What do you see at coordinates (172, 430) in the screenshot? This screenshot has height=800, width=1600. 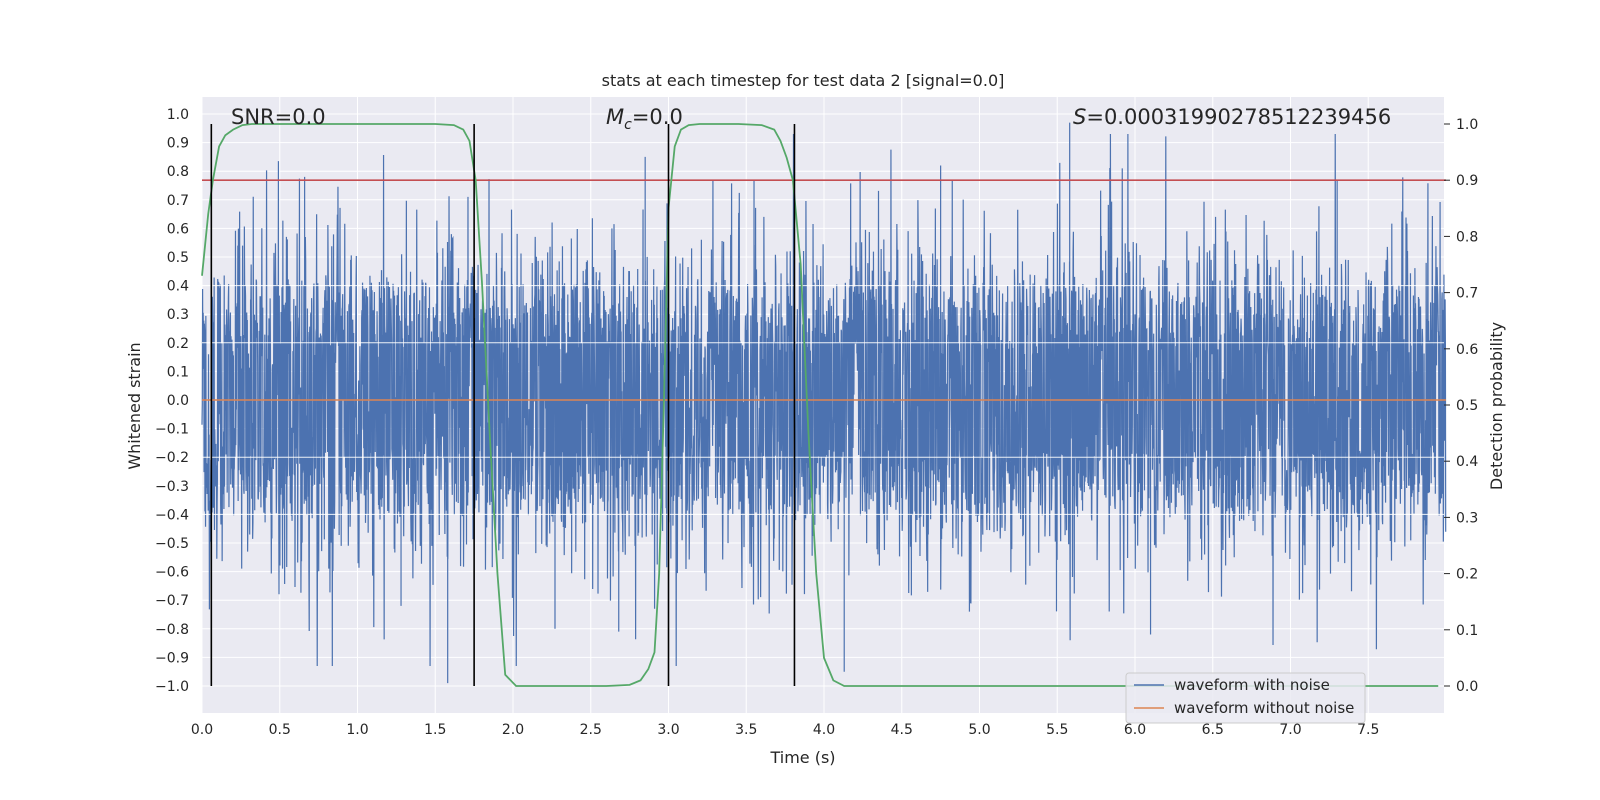 I see `y-tick-label: −0.1` at bounding box center [172, 430].